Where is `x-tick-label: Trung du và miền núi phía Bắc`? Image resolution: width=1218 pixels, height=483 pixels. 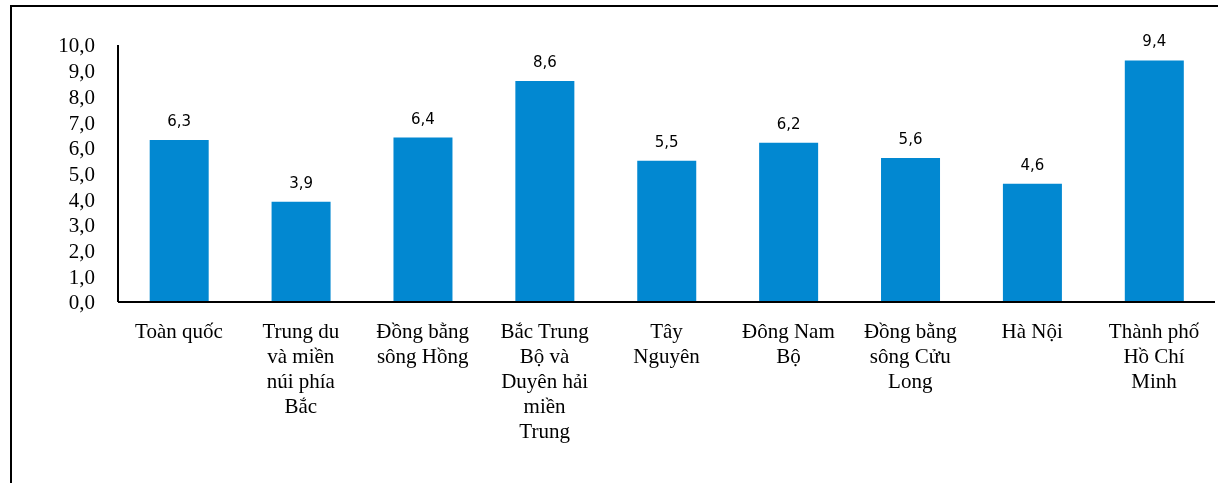
x-tick-label: Trung du và miền núi phía Bắc is located at coordinates (301, 368).